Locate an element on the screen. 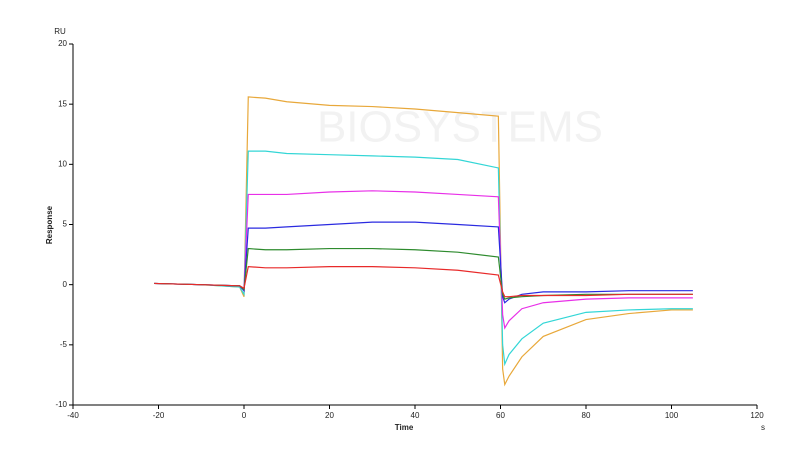  y-tick-label: -10 is located at coordinates (61, 404).